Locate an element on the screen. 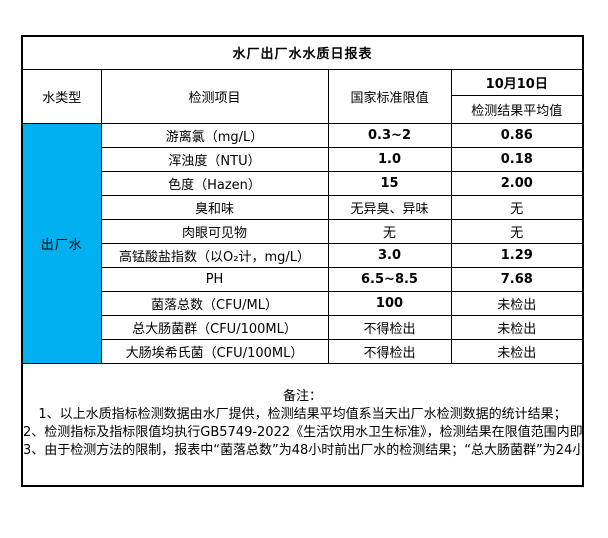 This screenshot has width=608, height=538. table-row: 总大肠菌群（CFU/100ML） 不得检出 未检出 is located at coordinates (303, 327).